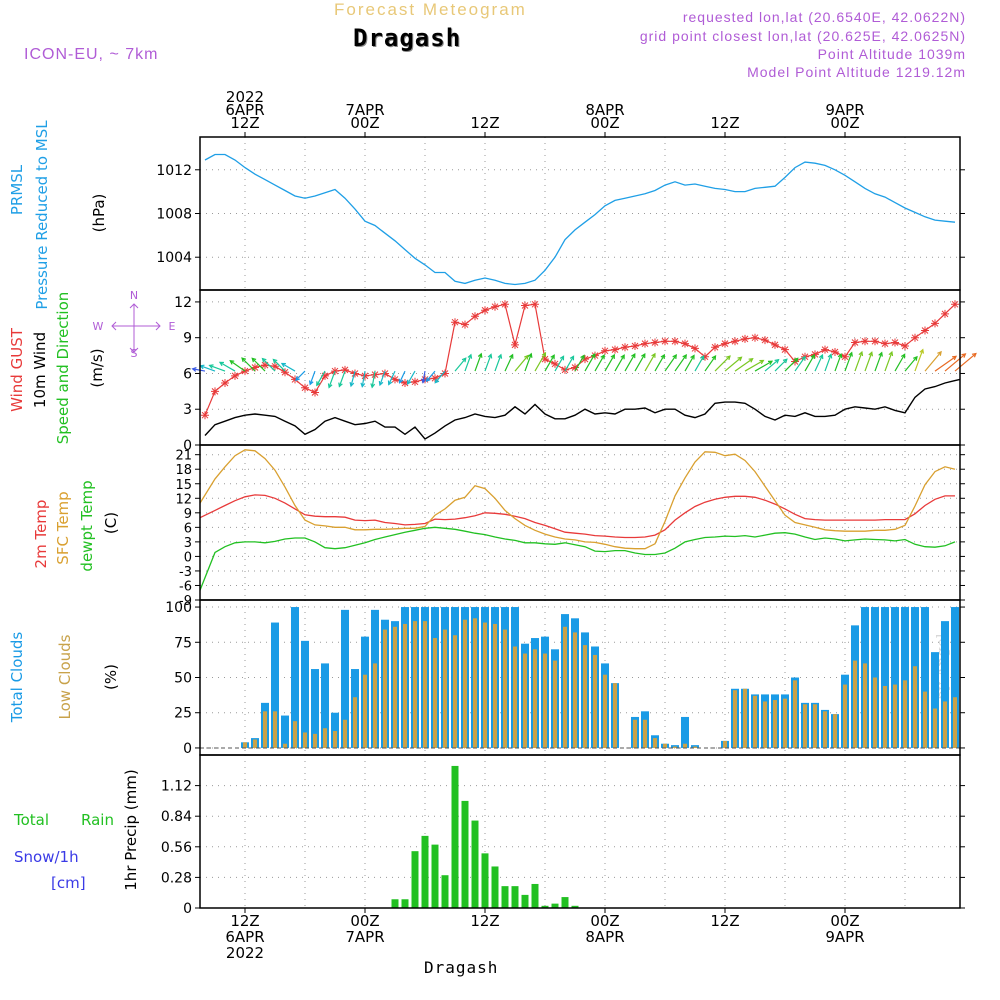 The height and width of the screenshot is (1000, 1000). What do you see at coordinates (577, 499) in the screenshot?
I see `sfc-temp-line` at bounding box center [577, 499].